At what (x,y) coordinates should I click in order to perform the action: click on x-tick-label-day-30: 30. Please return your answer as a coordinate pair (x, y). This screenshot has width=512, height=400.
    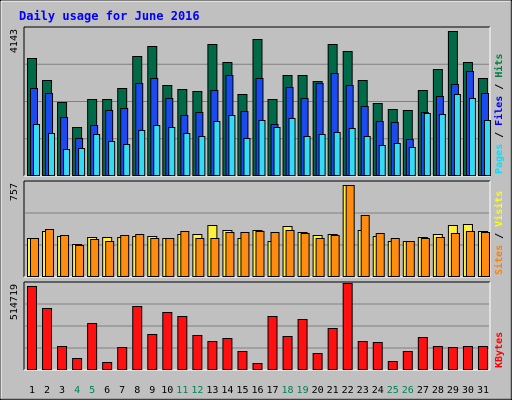
    Looking at the image, I should click on (468, 390).